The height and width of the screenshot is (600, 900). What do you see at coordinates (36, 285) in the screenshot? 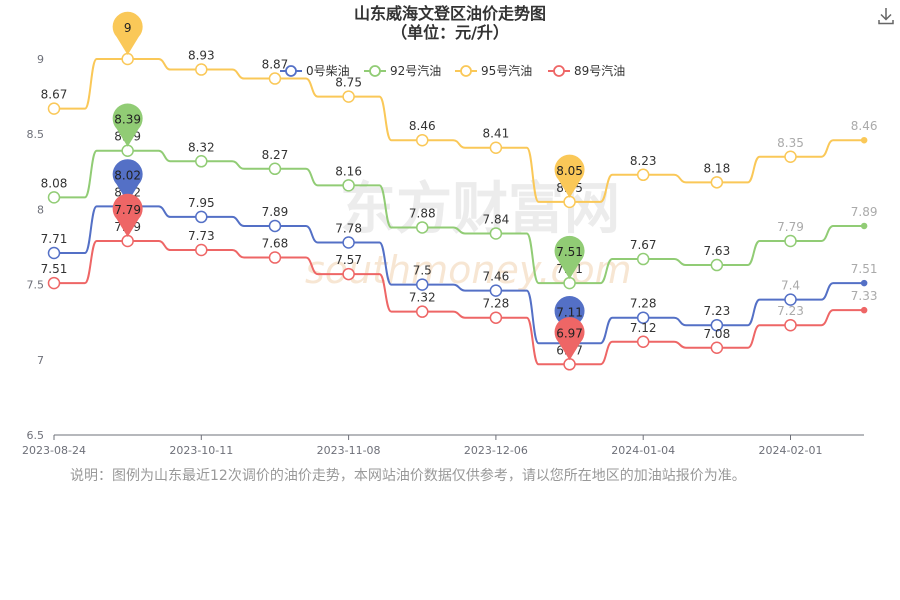
I see `y-tick-label: 7.5` at bounding box center [36, 285].